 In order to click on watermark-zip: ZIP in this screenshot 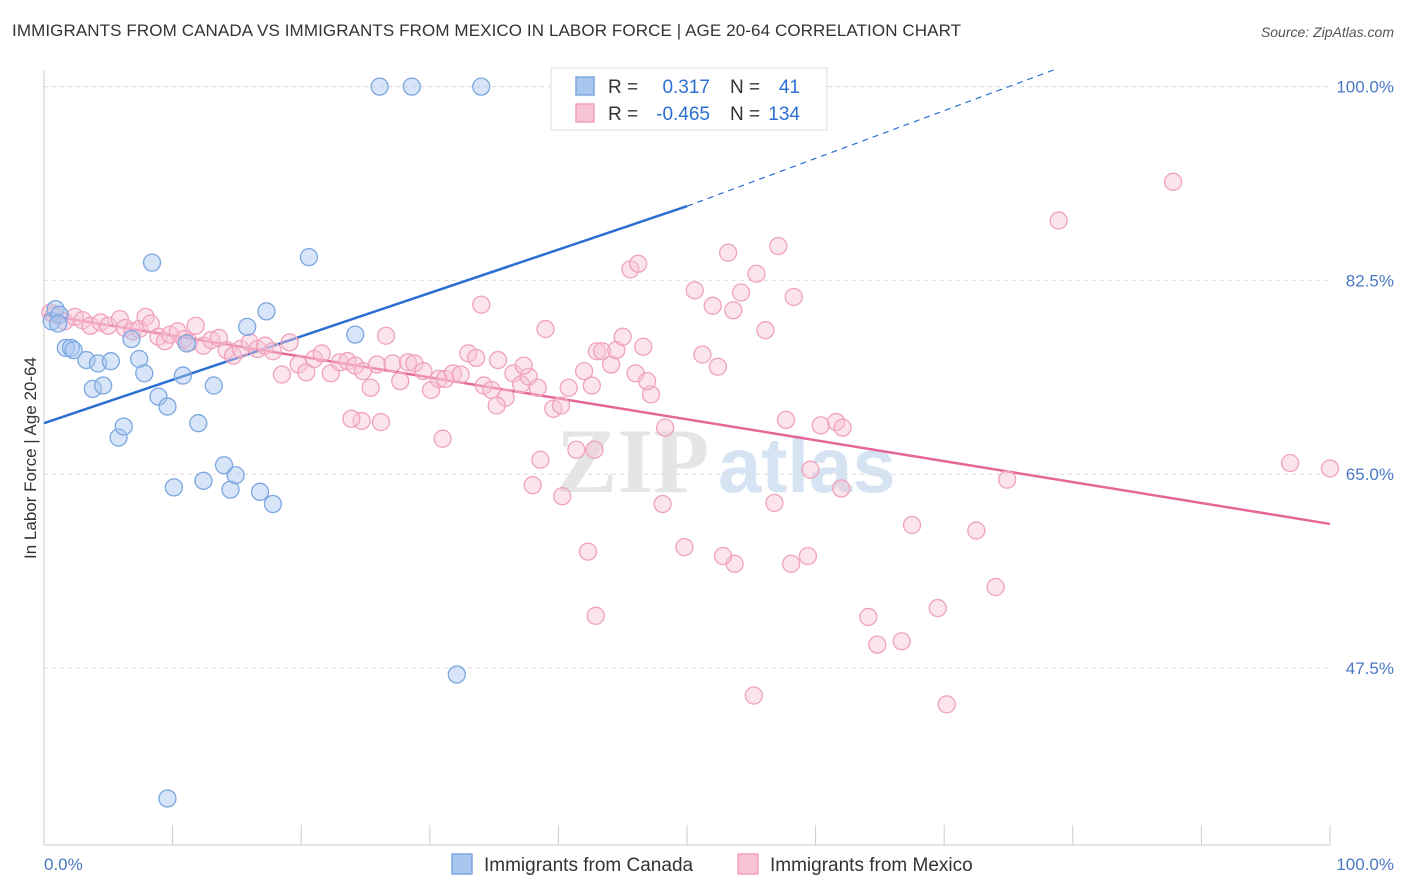, I will do `click(632, 461)`.